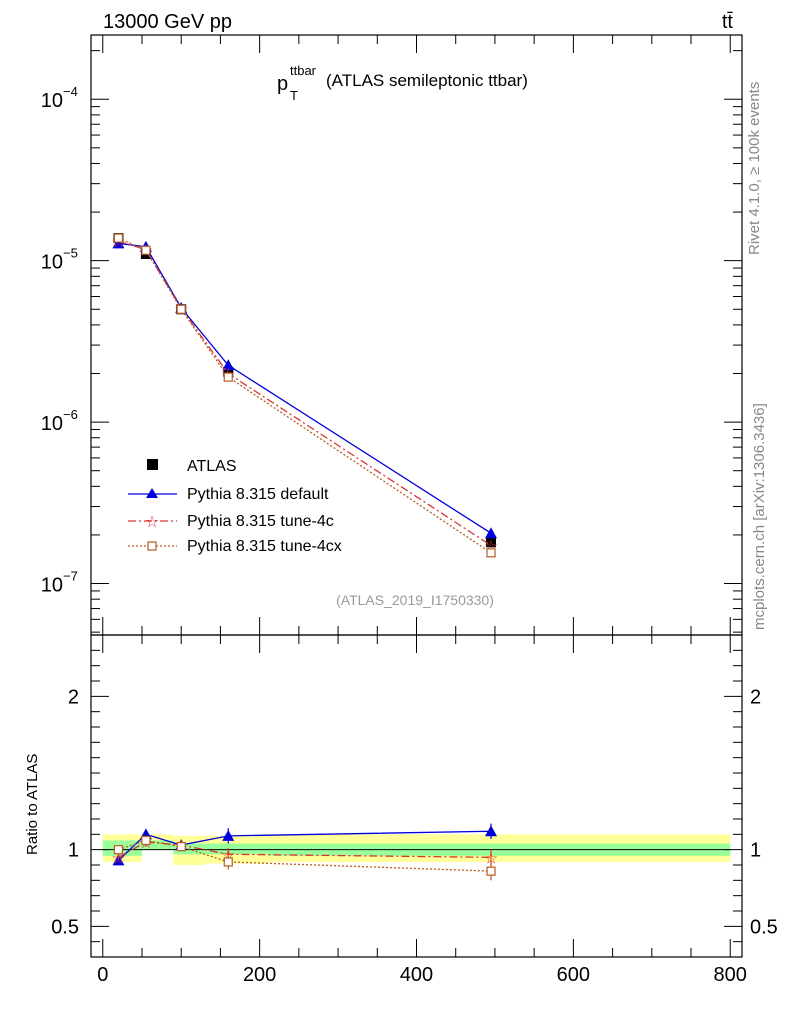  Describe the element at coordinates (754, 168) in the screenshot. I see `rivet-version-label: Rivet 4.1.0, ≥ 100k events` at that location.